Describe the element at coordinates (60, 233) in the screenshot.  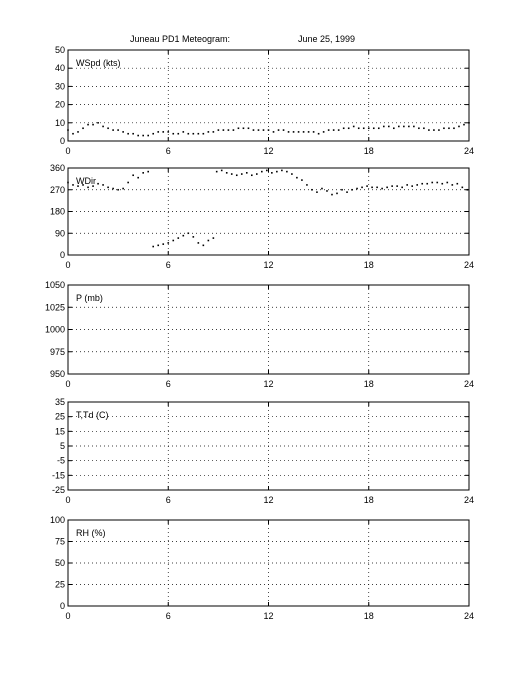
I see `y-tick-label: 90` at that location.